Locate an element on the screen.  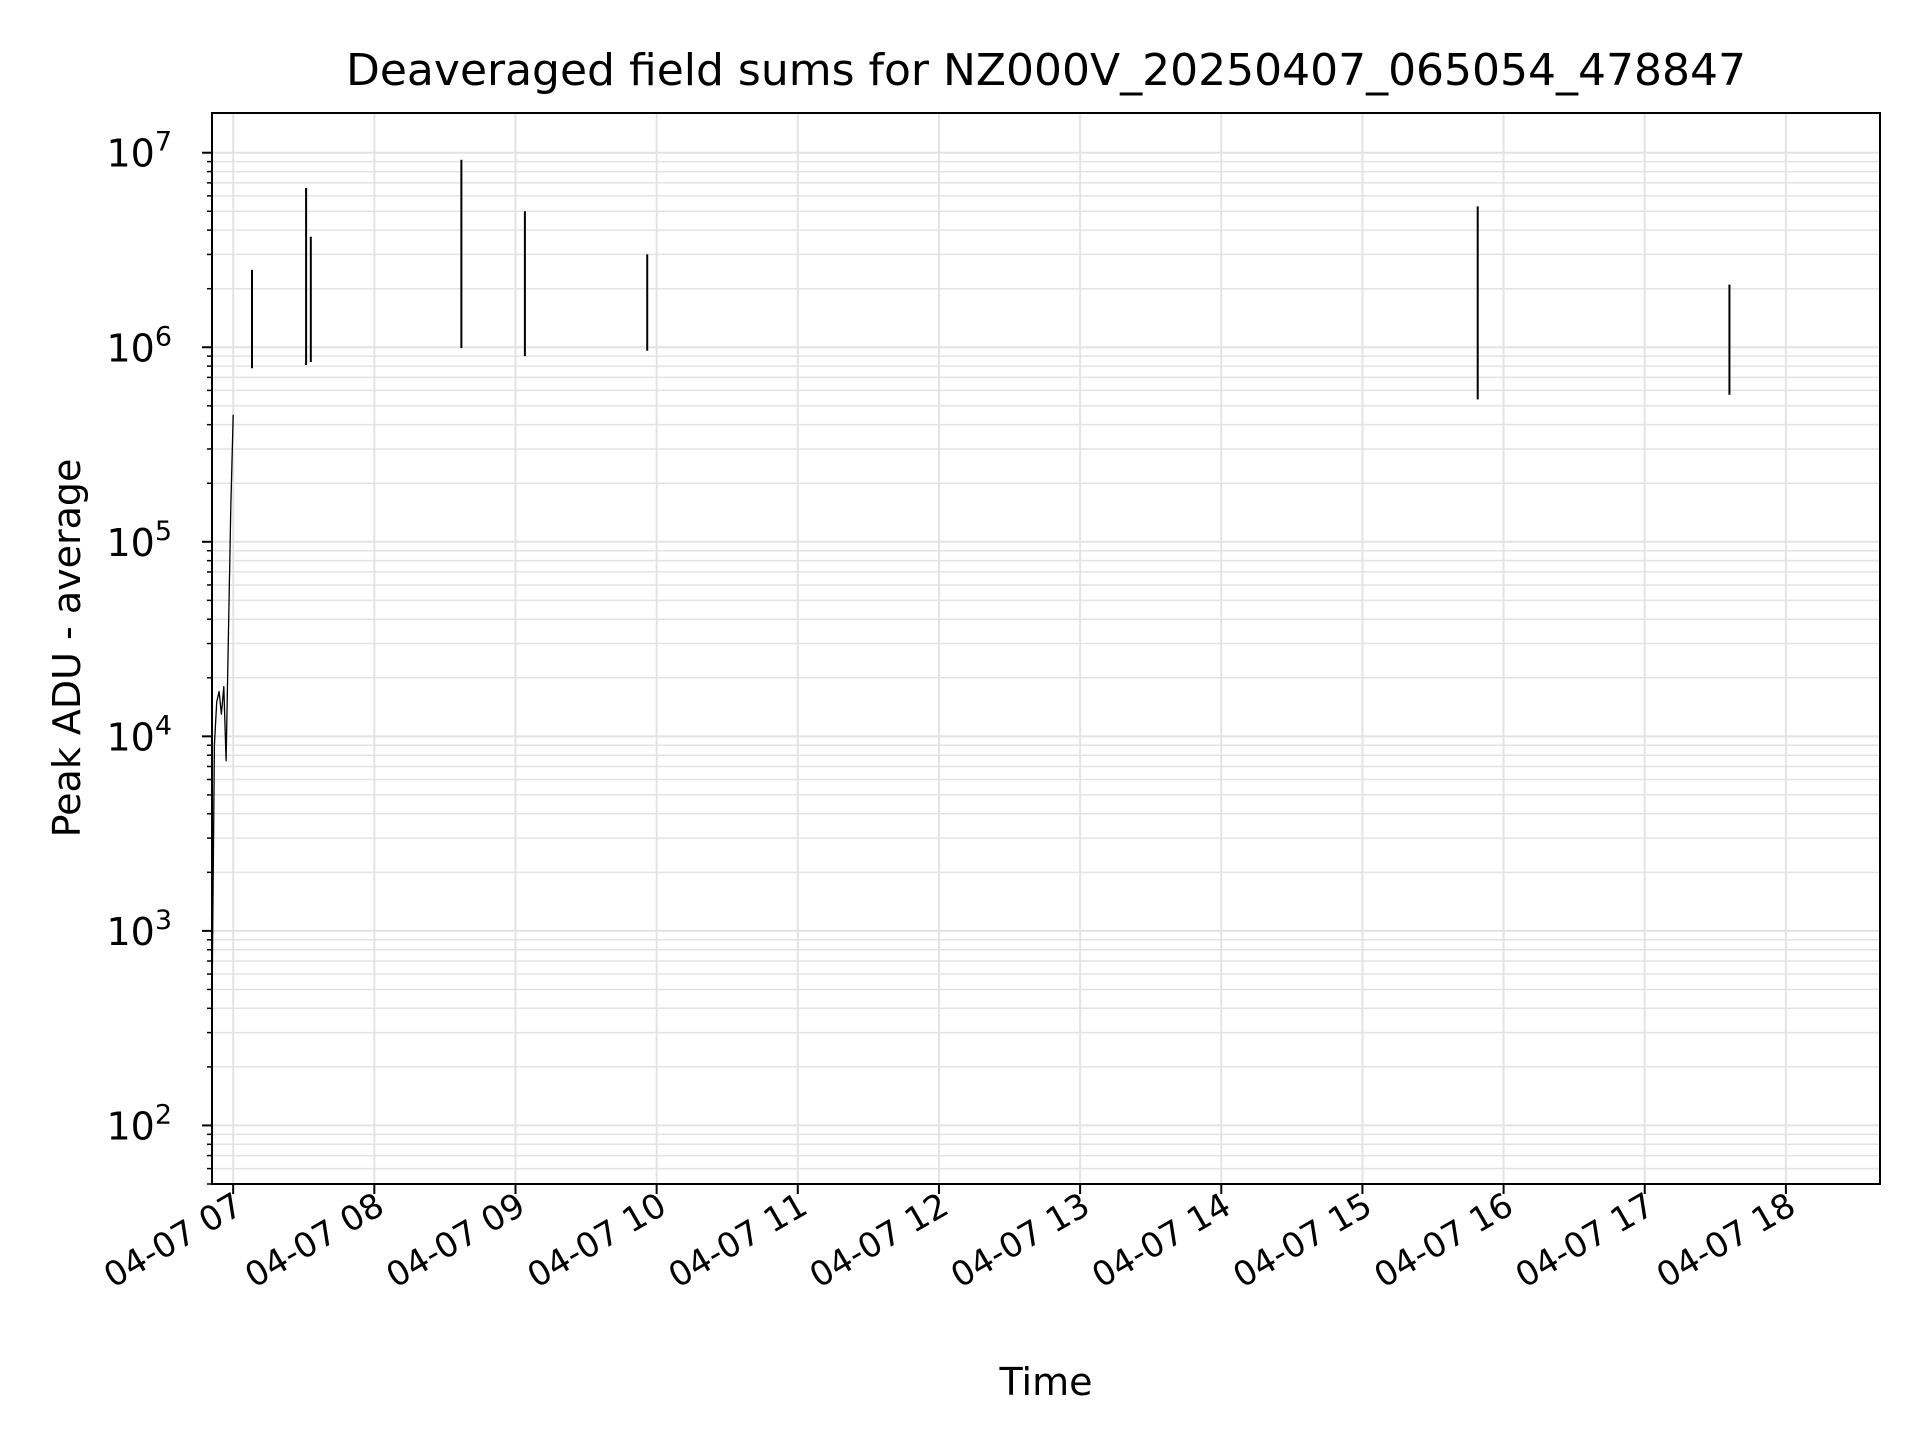
y-tick-label: 105 is located at coordinates (139, 540).